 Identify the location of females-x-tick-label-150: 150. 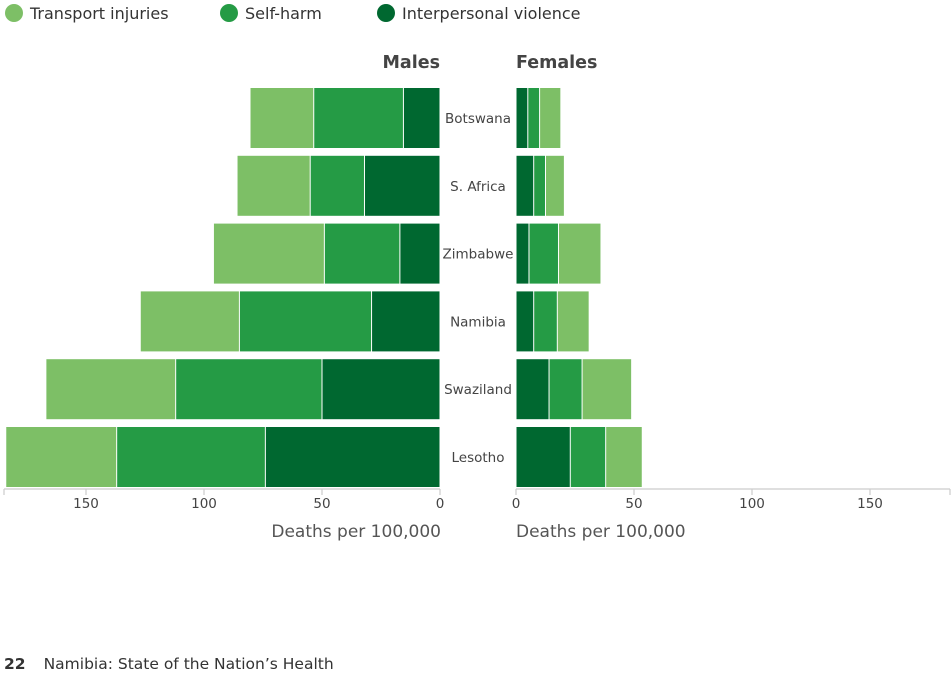
(870, 504).